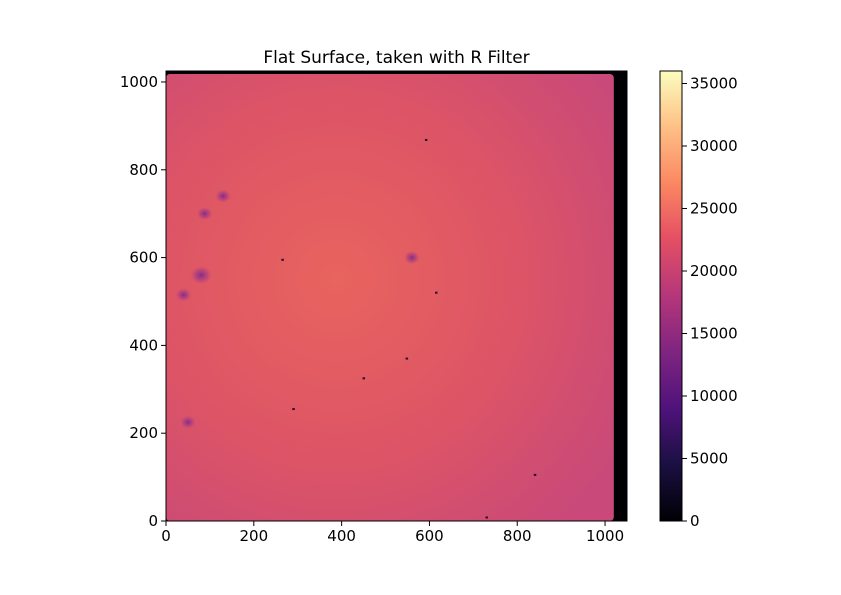 This screenshot has height=595, width=841. Describe the element at coordinates (695, 521) in the screenshot. I see `colorbar-tick-label: 0` at that location.